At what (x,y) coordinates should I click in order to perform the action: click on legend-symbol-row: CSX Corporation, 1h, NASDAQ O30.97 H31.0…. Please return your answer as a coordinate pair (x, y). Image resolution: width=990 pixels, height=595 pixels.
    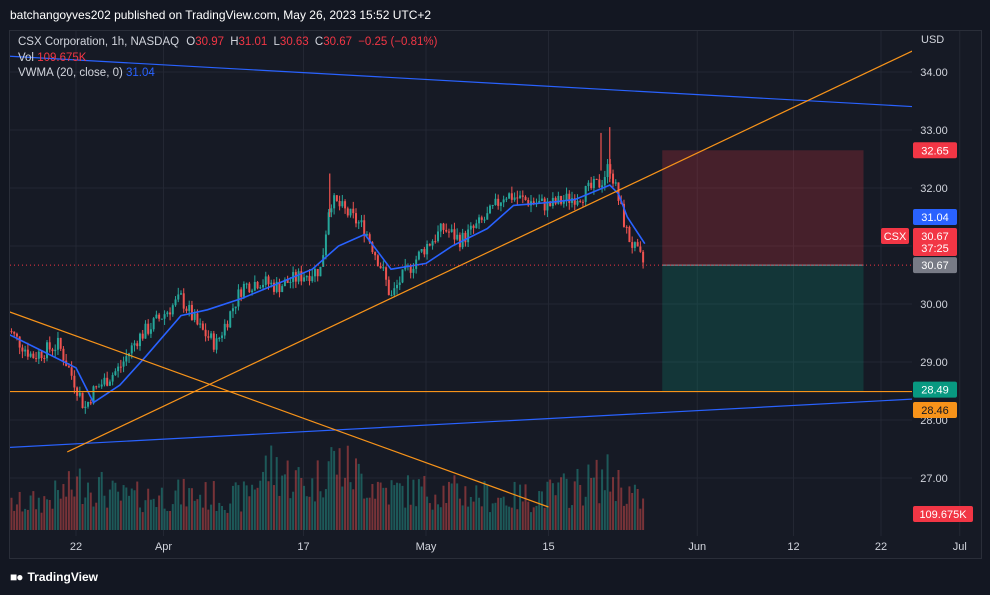
    Looking at the image, I should click on (227, 43).